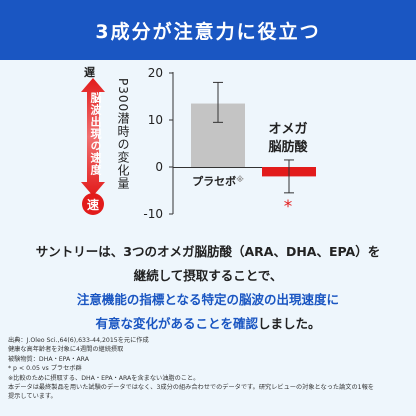  Describe the element at coordinates (208, 299) in the screenshot. I see `body-line-3: 注意機能の指標となる特定の脳波の出現速度に` at that location.